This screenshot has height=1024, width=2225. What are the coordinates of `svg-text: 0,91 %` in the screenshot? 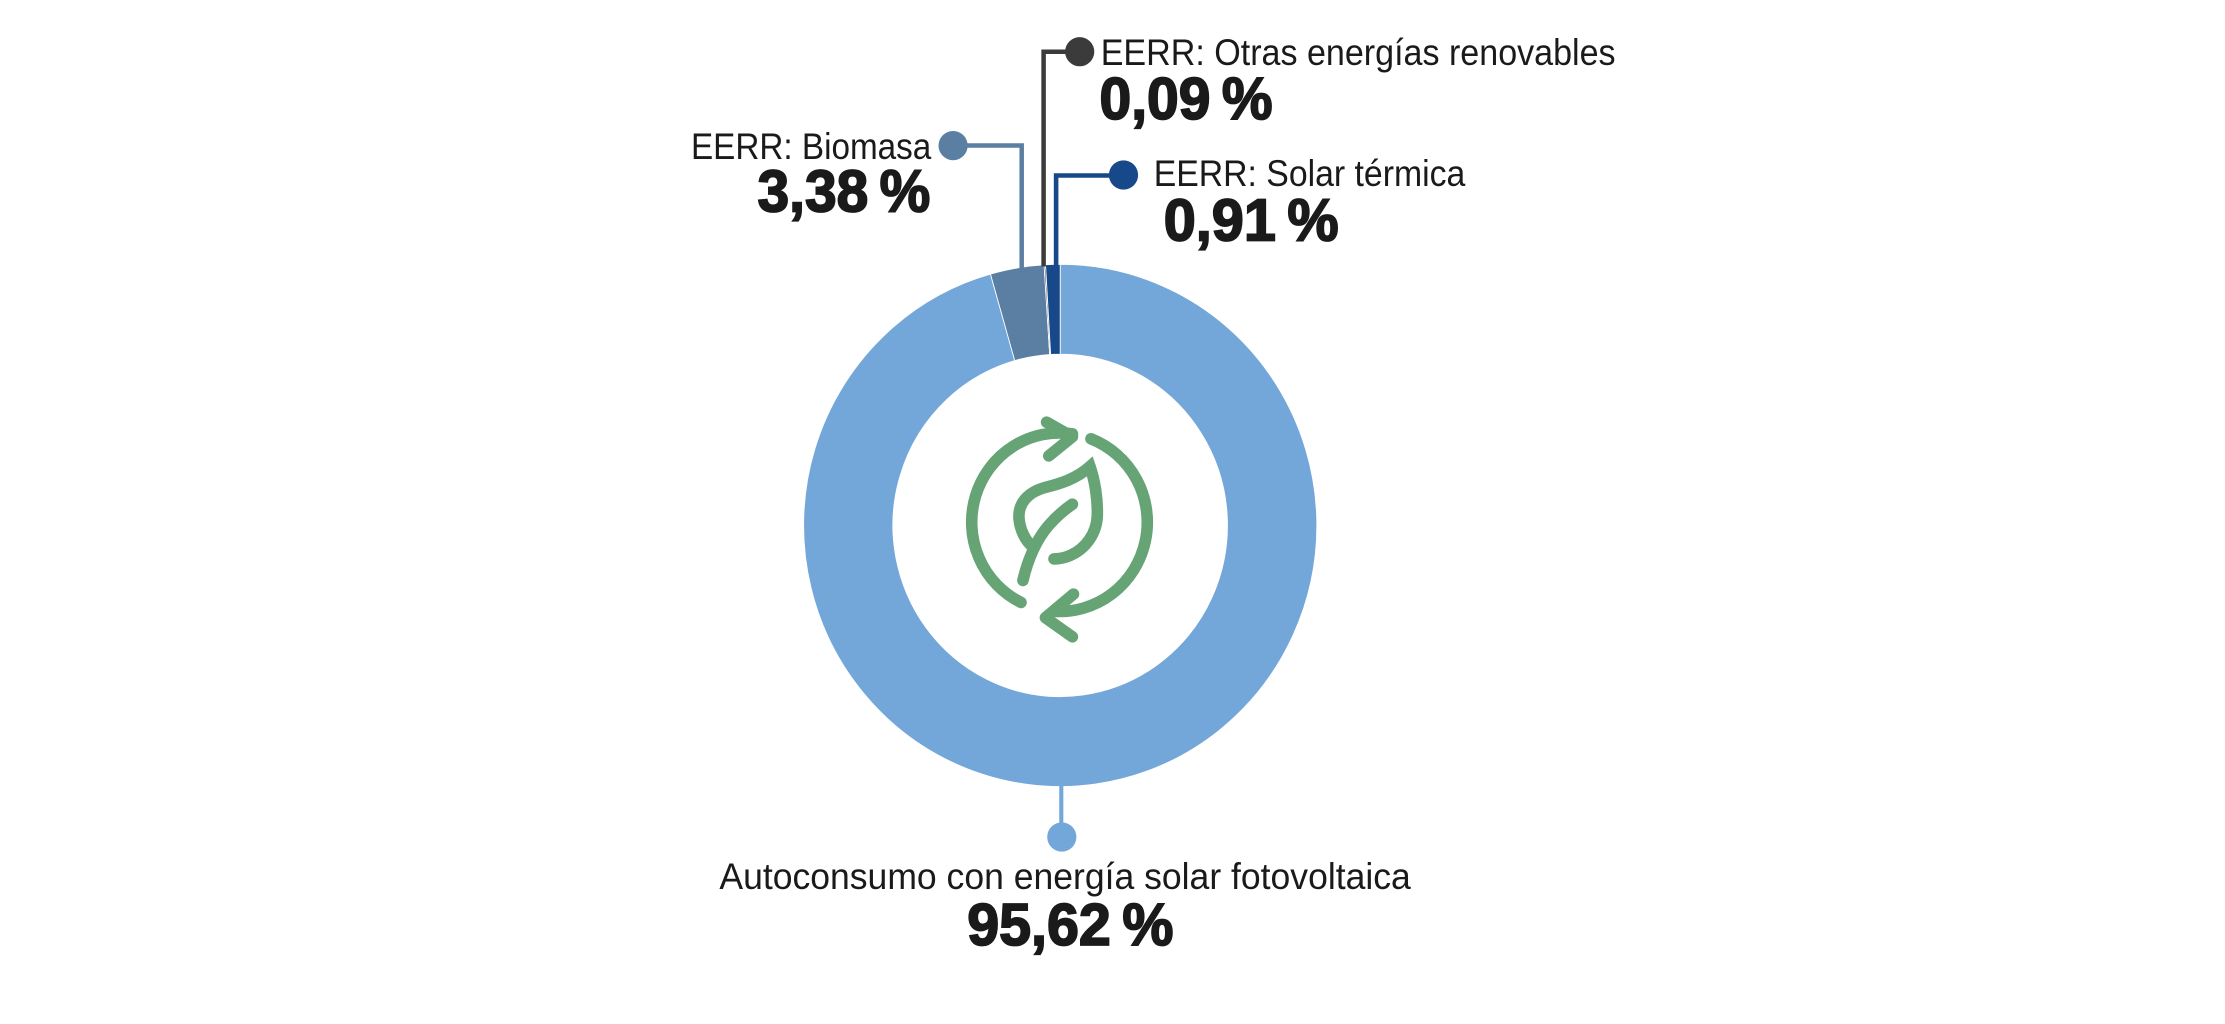 It's located at (1251, 220).